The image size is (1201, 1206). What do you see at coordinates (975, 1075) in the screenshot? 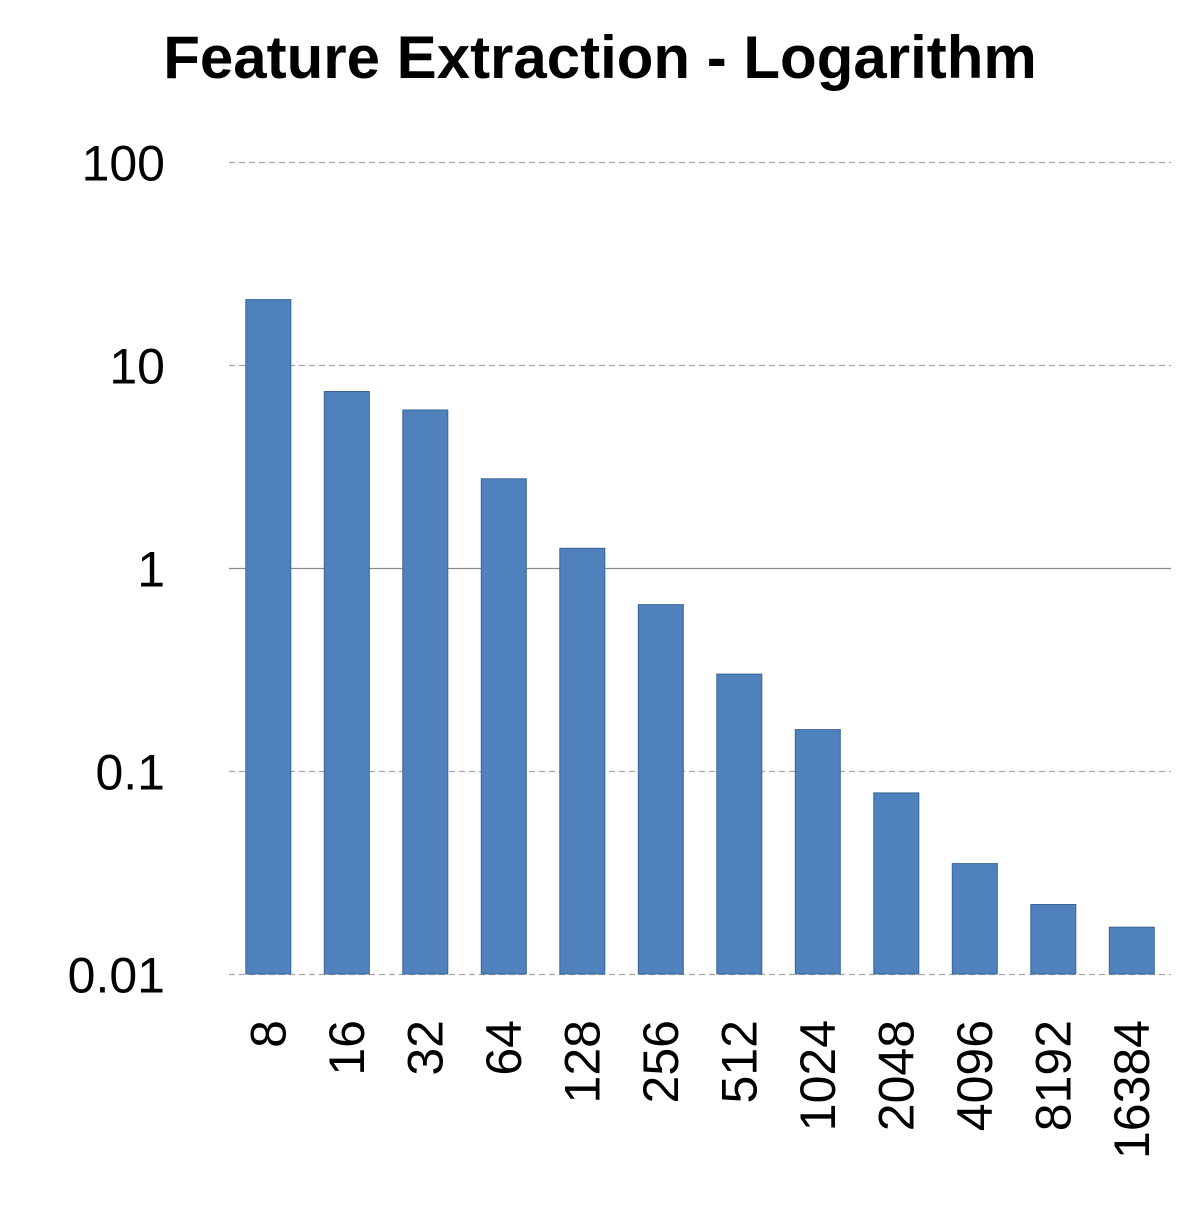
I see `x-tick-label: 4096` at bounding box center [975, 1075].